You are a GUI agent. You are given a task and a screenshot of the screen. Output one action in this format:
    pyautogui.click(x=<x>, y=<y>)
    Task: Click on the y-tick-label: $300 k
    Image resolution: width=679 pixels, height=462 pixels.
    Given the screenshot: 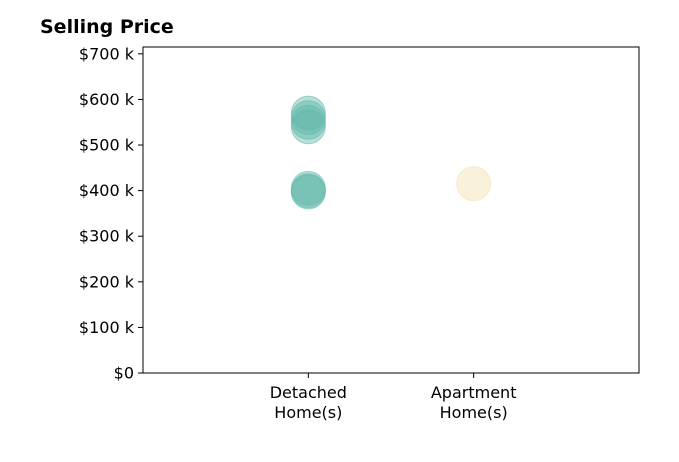 What is the action you would take?
    pyautogui.click(x=107, y=236)
    